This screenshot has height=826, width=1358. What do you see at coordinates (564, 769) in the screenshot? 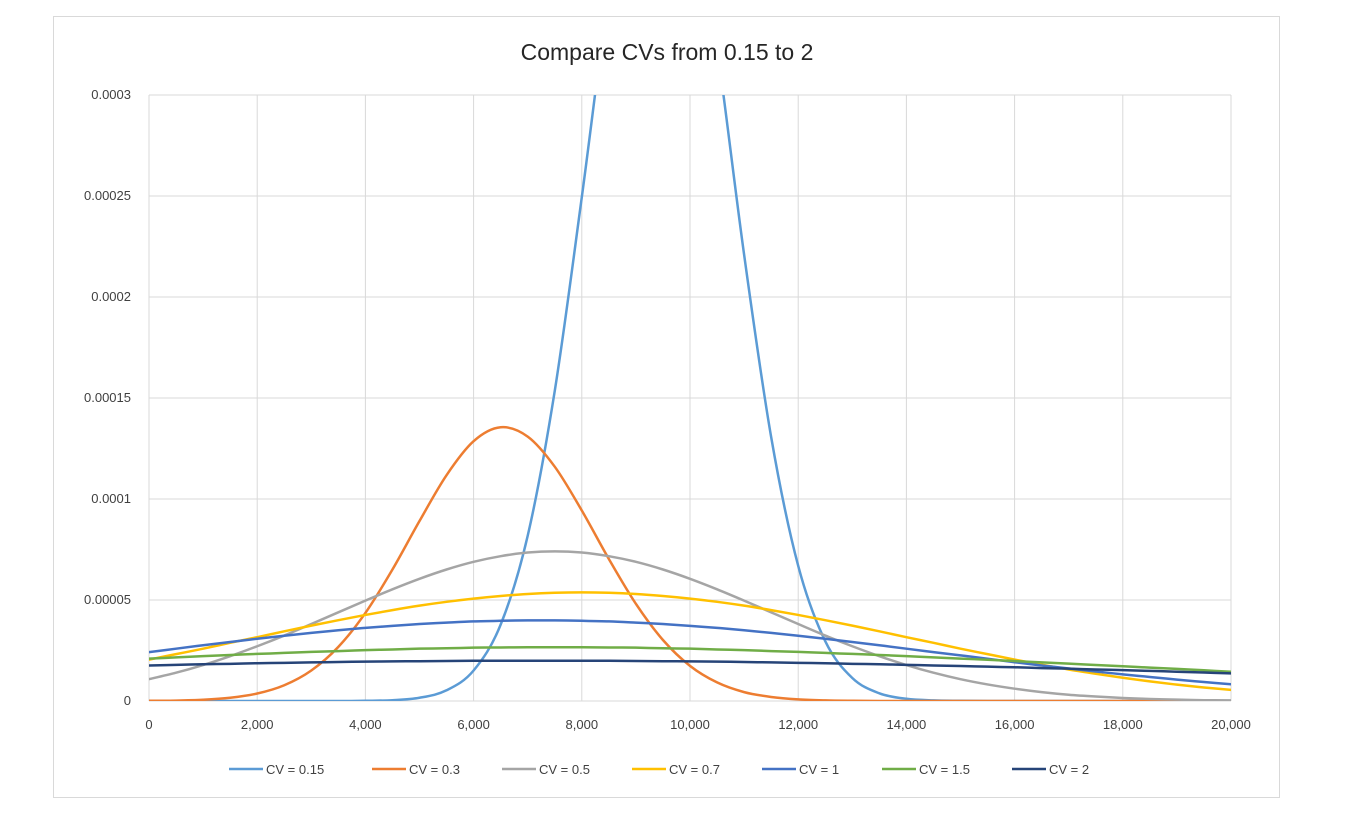
I see `legend-label: CV = 0.5` at bounding box center [564, 769].